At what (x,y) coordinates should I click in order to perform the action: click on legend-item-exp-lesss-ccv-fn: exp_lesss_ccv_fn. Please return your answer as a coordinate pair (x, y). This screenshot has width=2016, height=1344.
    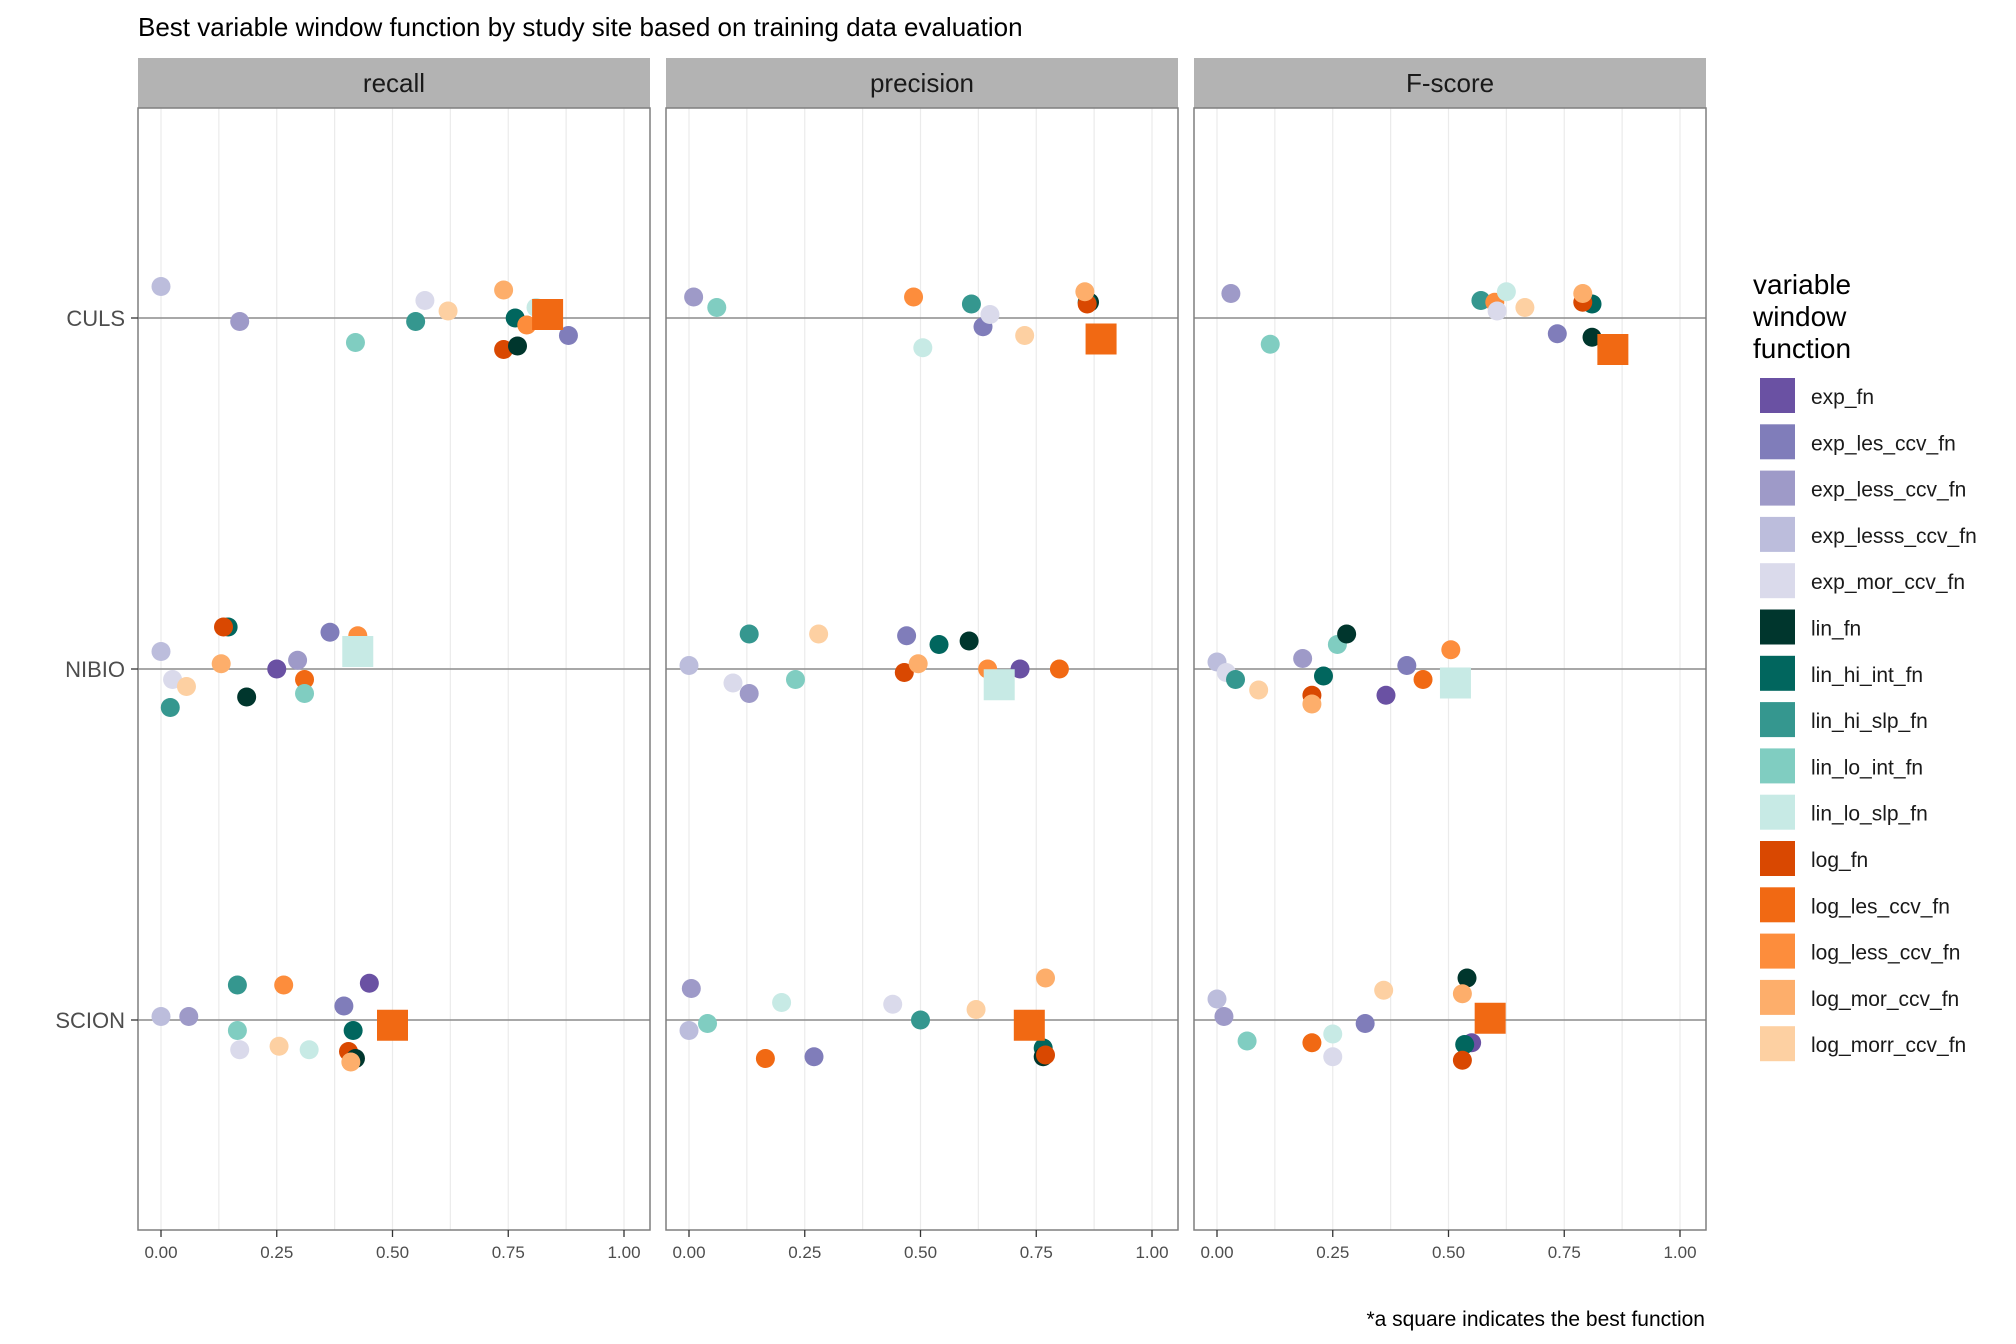
    Looking at the image, I should click on (1868, 534).